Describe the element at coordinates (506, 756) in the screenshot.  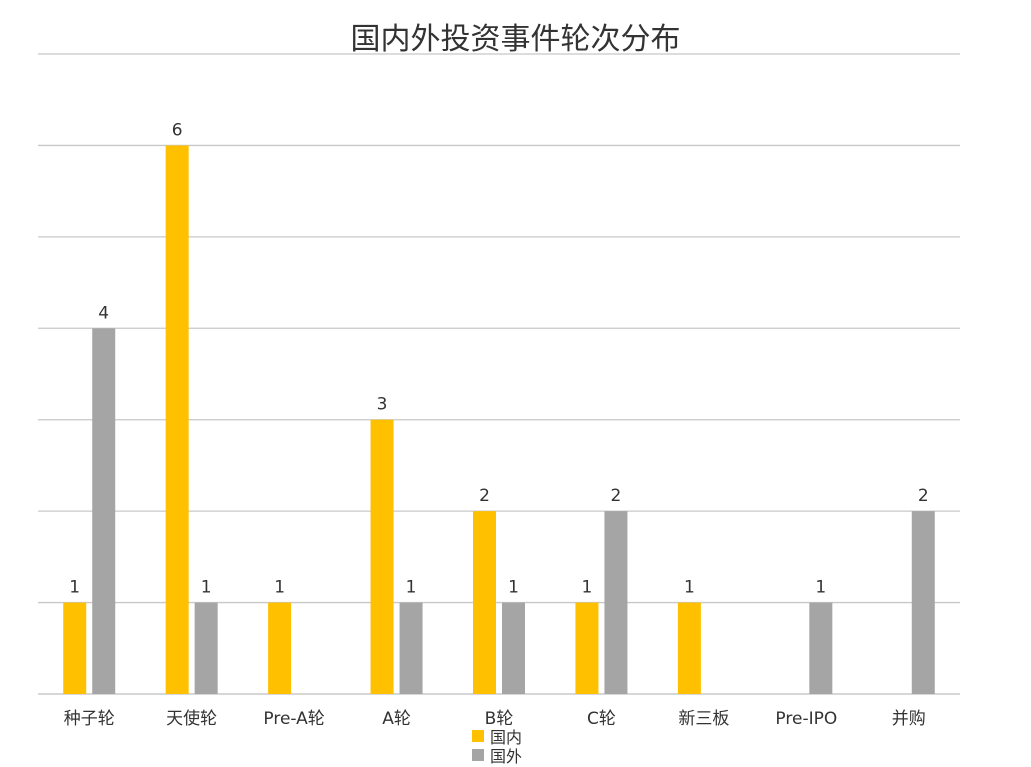
I see `legend-label-foreign: 国外` at that location.